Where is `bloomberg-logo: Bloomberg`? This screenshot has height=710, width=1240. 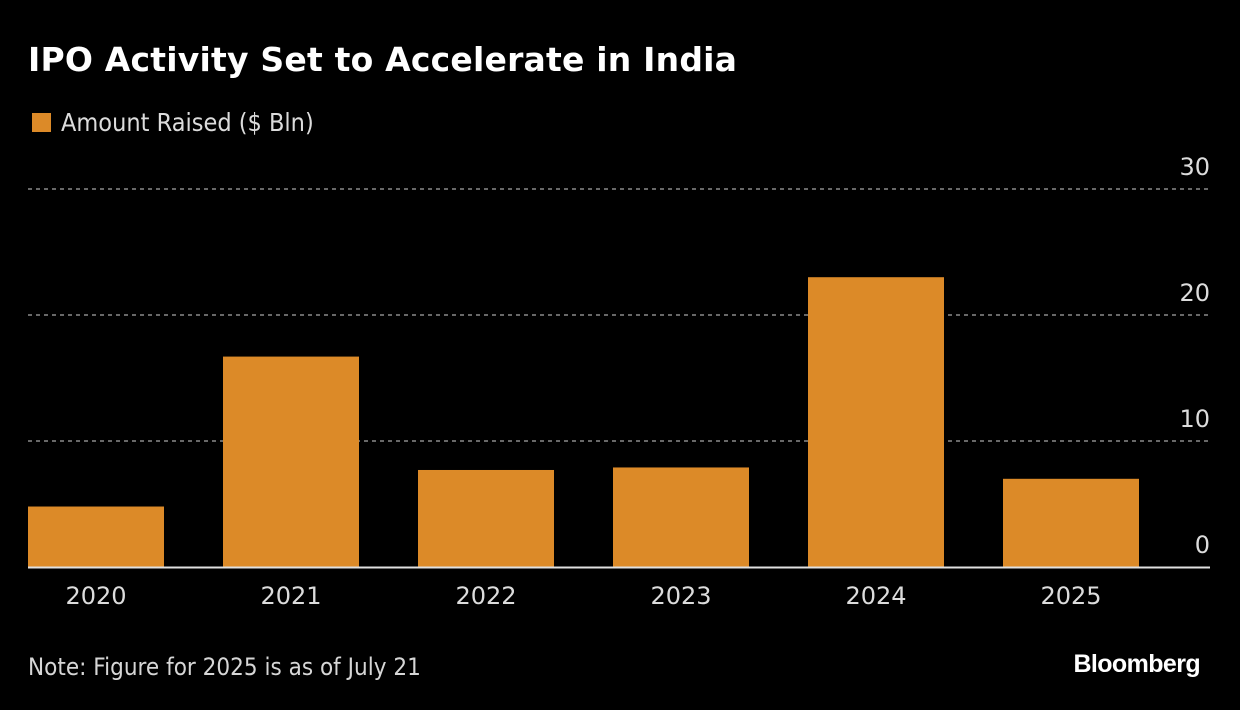
bloomberg-logo: Bloomberg is located at coordinates (1136, 664).